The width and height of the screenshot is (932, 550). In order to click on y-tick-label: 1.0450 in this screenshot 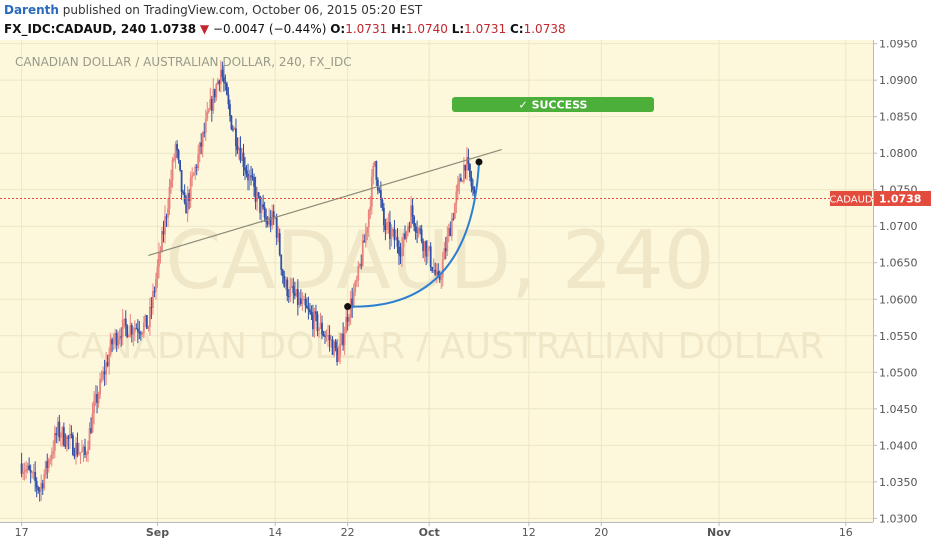, I will do `click(898, 409)`.